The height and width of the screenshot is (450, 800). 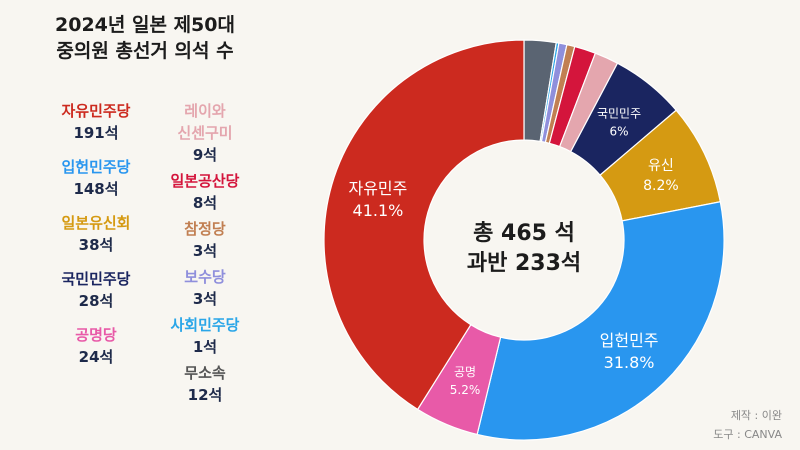 What do you see at coordinates (96, 178) in the screenshot?
I see `legend-item-cdp: 입헌민주당 148석` at bounding box center [96, 178].